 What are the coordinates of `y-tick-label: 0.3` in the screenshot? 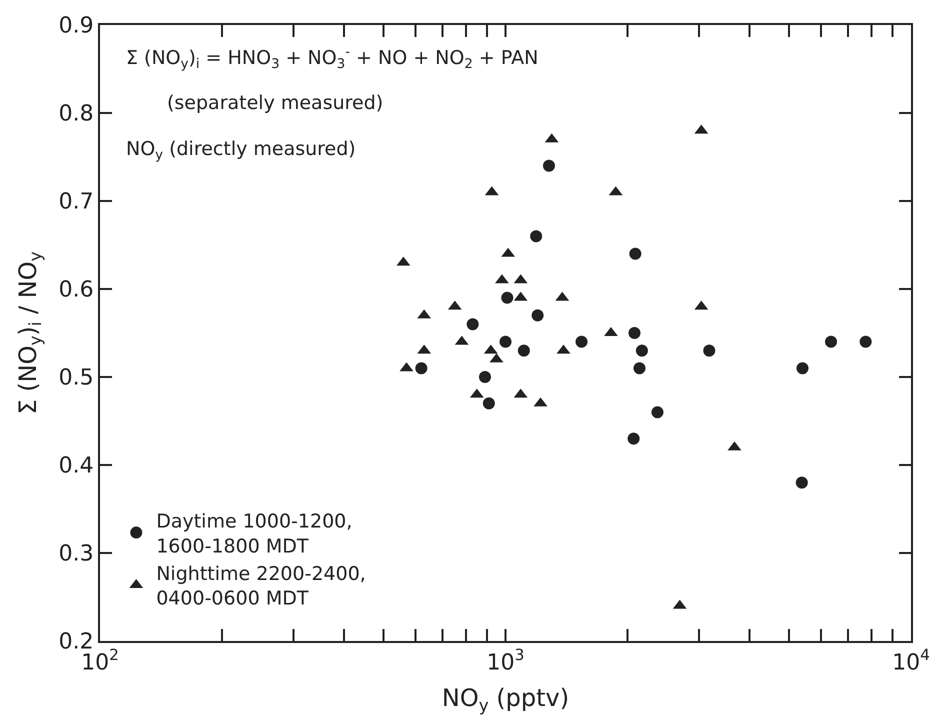 It's located at (76, 554).